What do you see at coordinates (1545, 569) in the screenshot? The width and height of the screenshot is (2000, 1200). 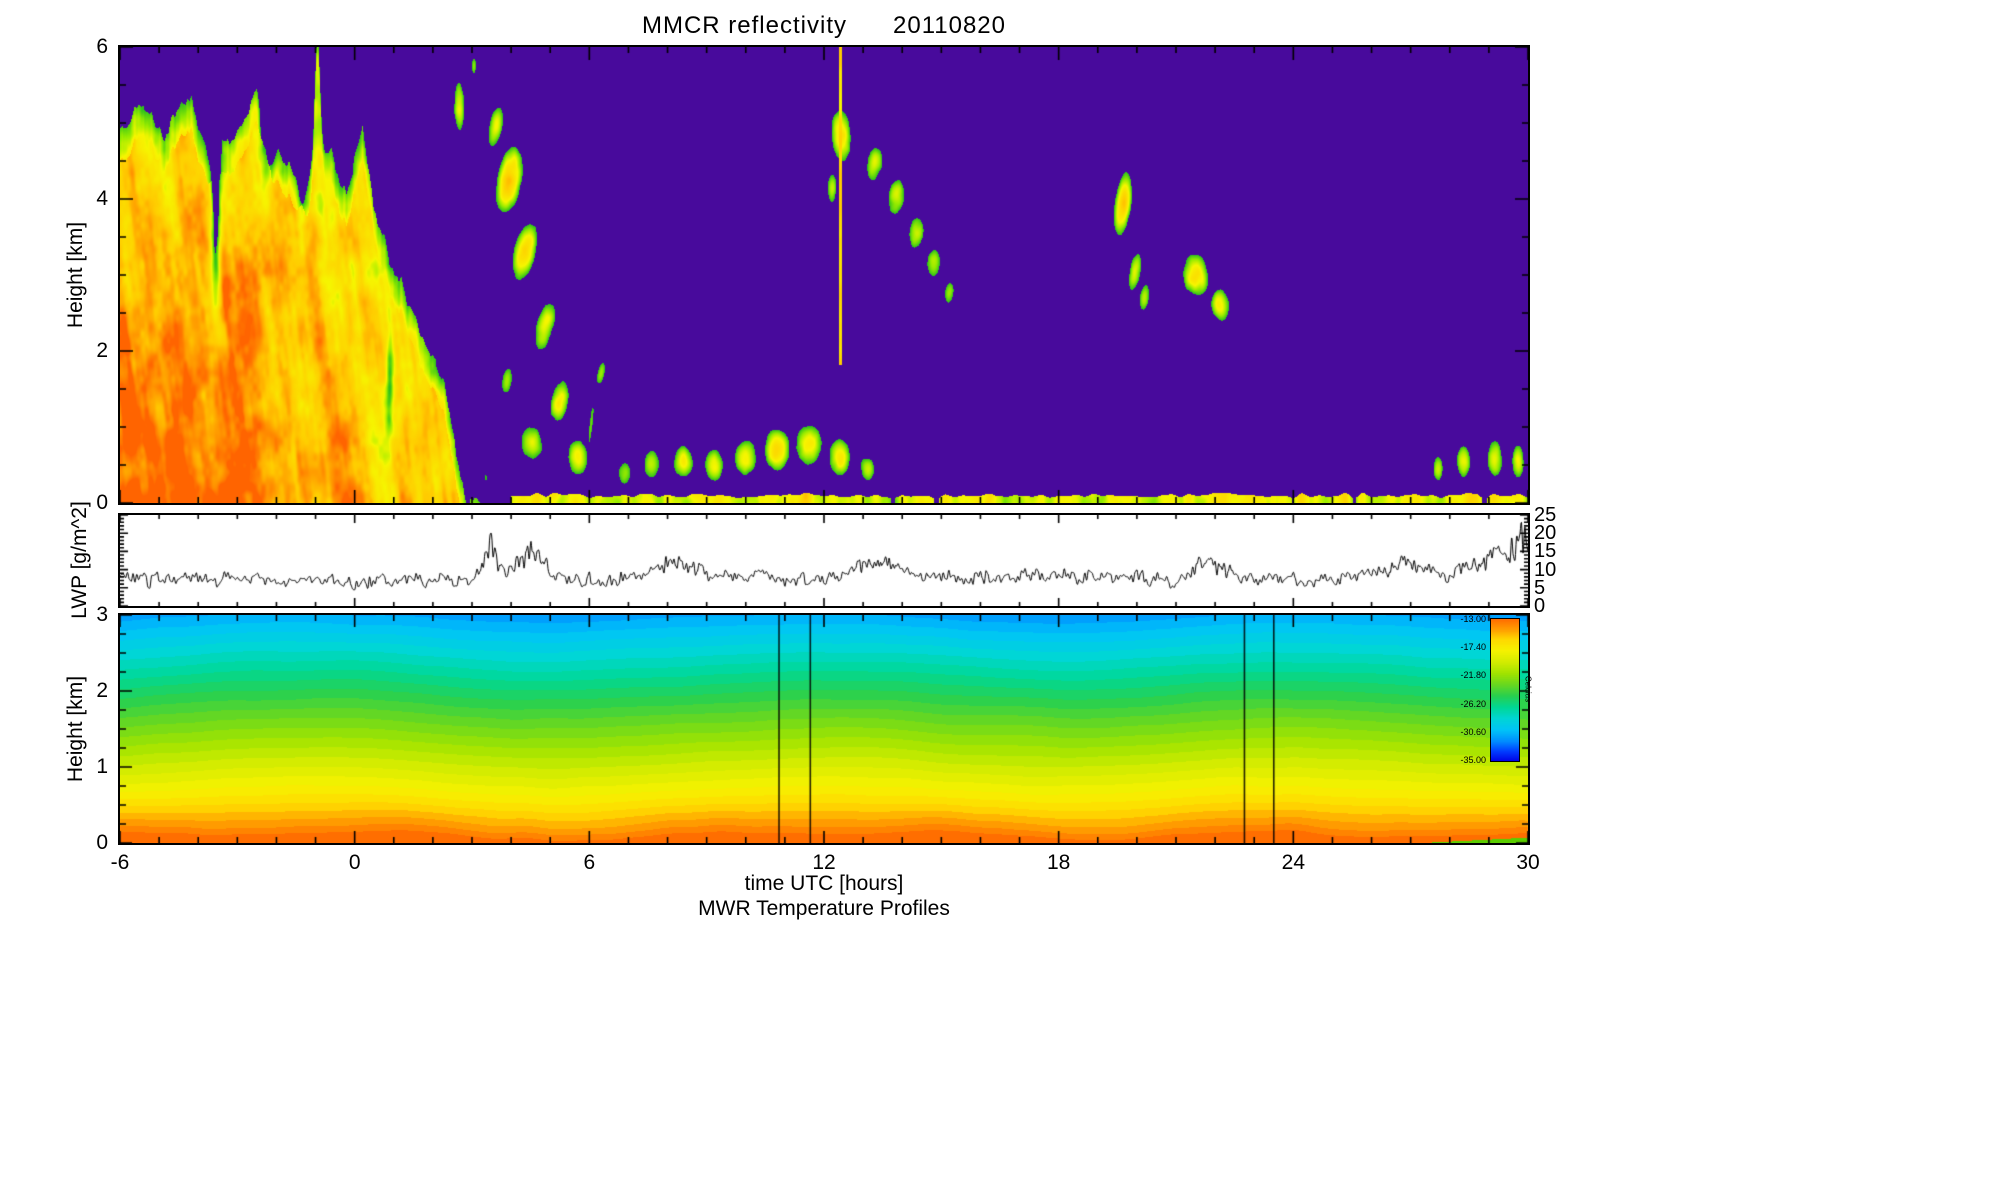 I see `lwp-y-tick-label: 10` at bounding box center [1545, 569].